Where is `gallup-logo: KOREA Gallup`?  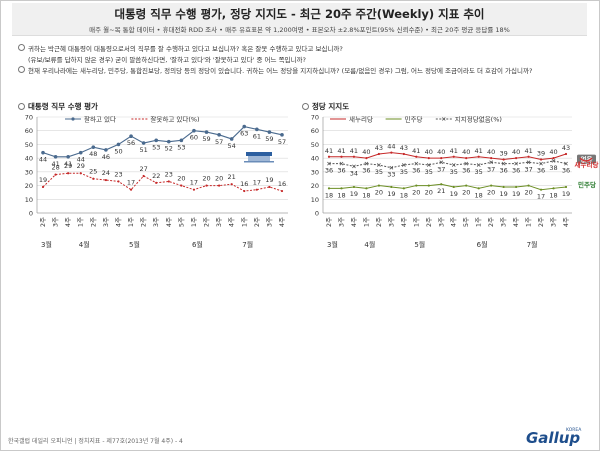 gallup-logo: KOREA Gallup is located at coordinates (554, 437).